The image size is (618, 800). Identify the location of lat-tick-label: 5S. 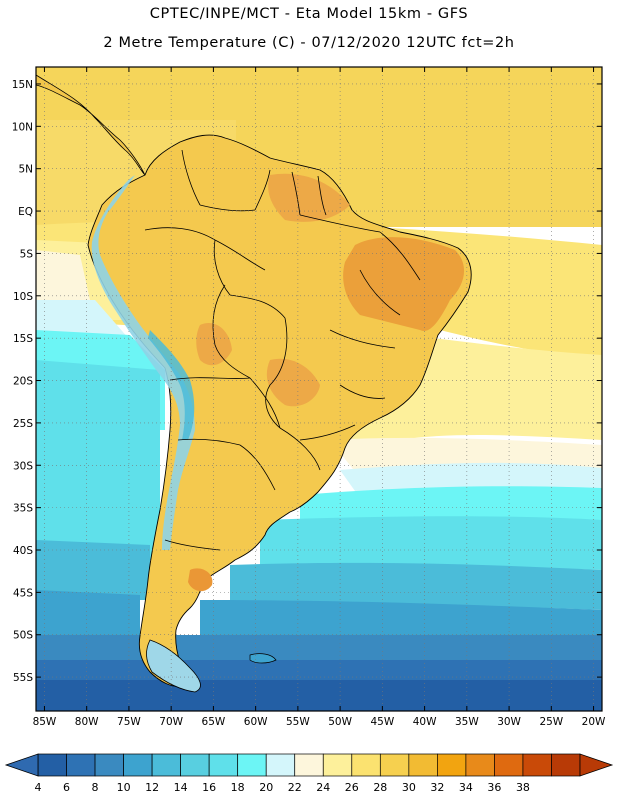
(27, 254).